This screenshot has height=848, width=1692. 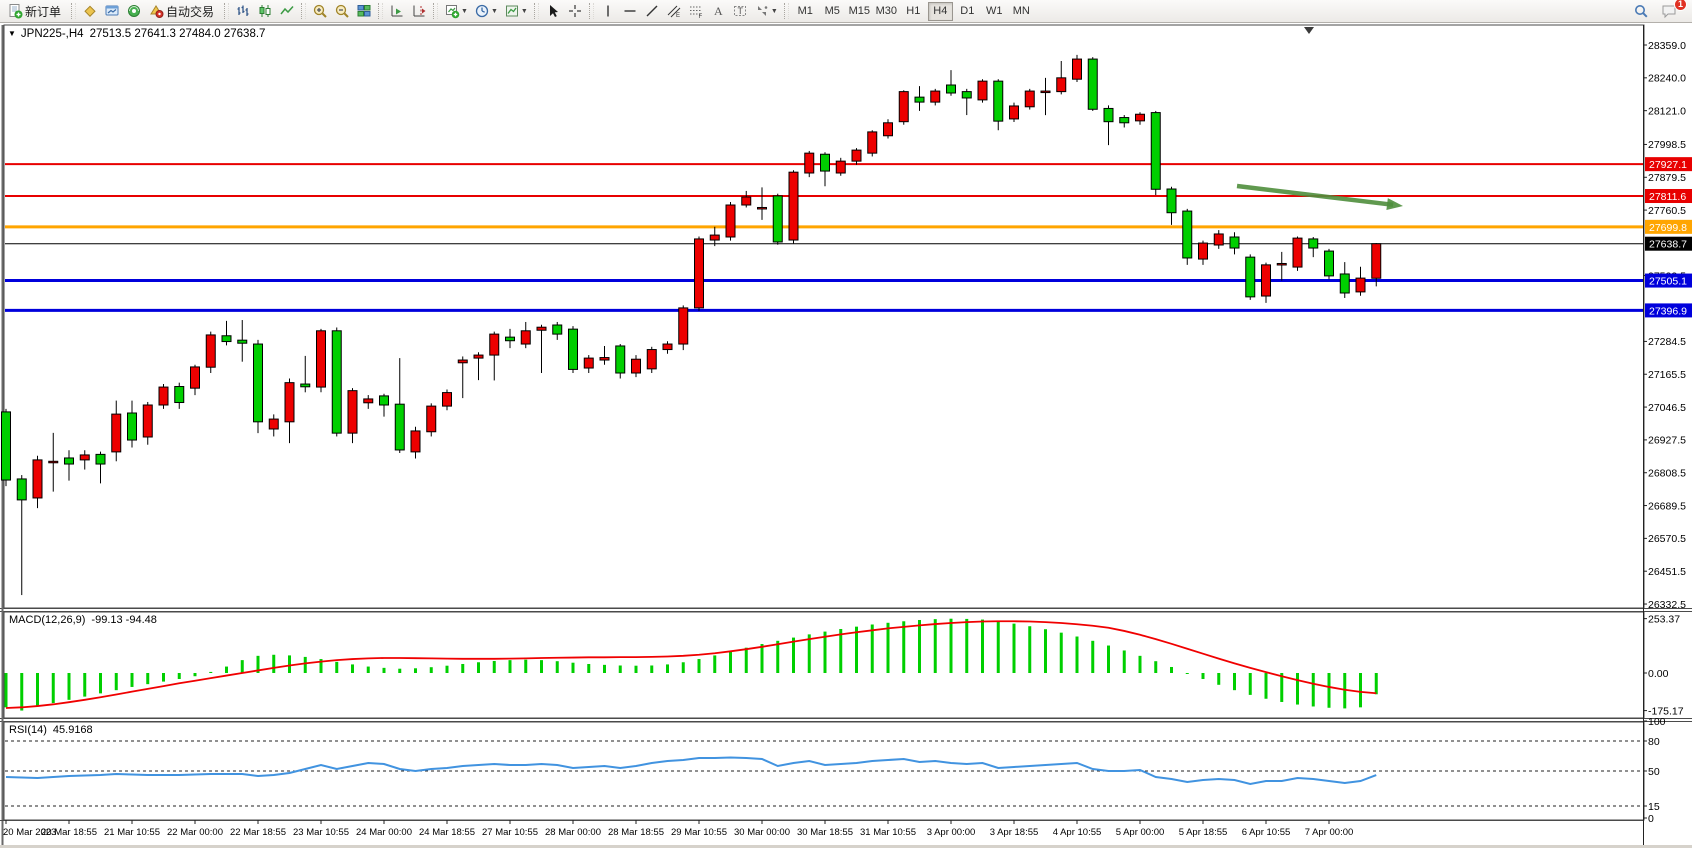 I want to click on timeframe-button-d1: D1, so click(x=967, y=11).